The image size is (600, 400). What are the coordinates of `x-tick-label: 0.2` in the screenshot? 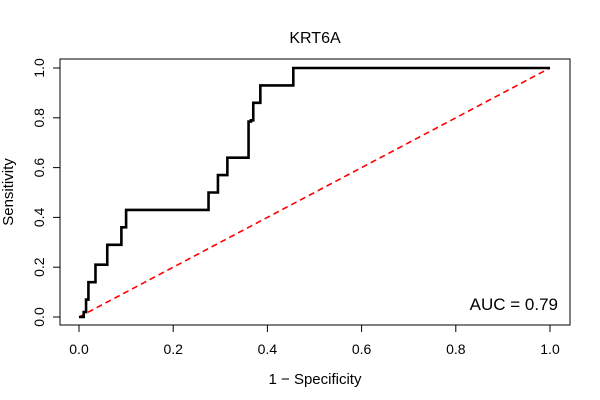 It's located at (173, 349).